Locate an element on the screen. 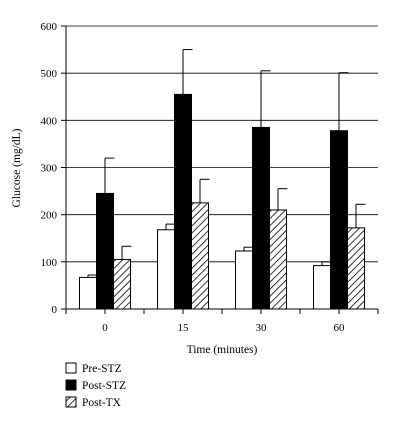  y-tick-label: 100 is located at coordinates (49, 263).